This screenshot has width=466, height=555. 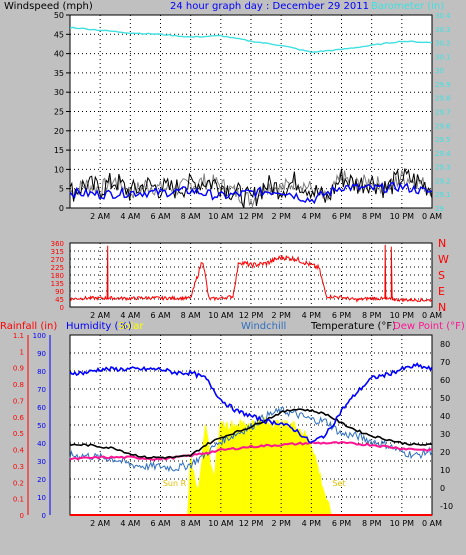 I want to click on windspeed-series-line, so click(x=251, y=188).